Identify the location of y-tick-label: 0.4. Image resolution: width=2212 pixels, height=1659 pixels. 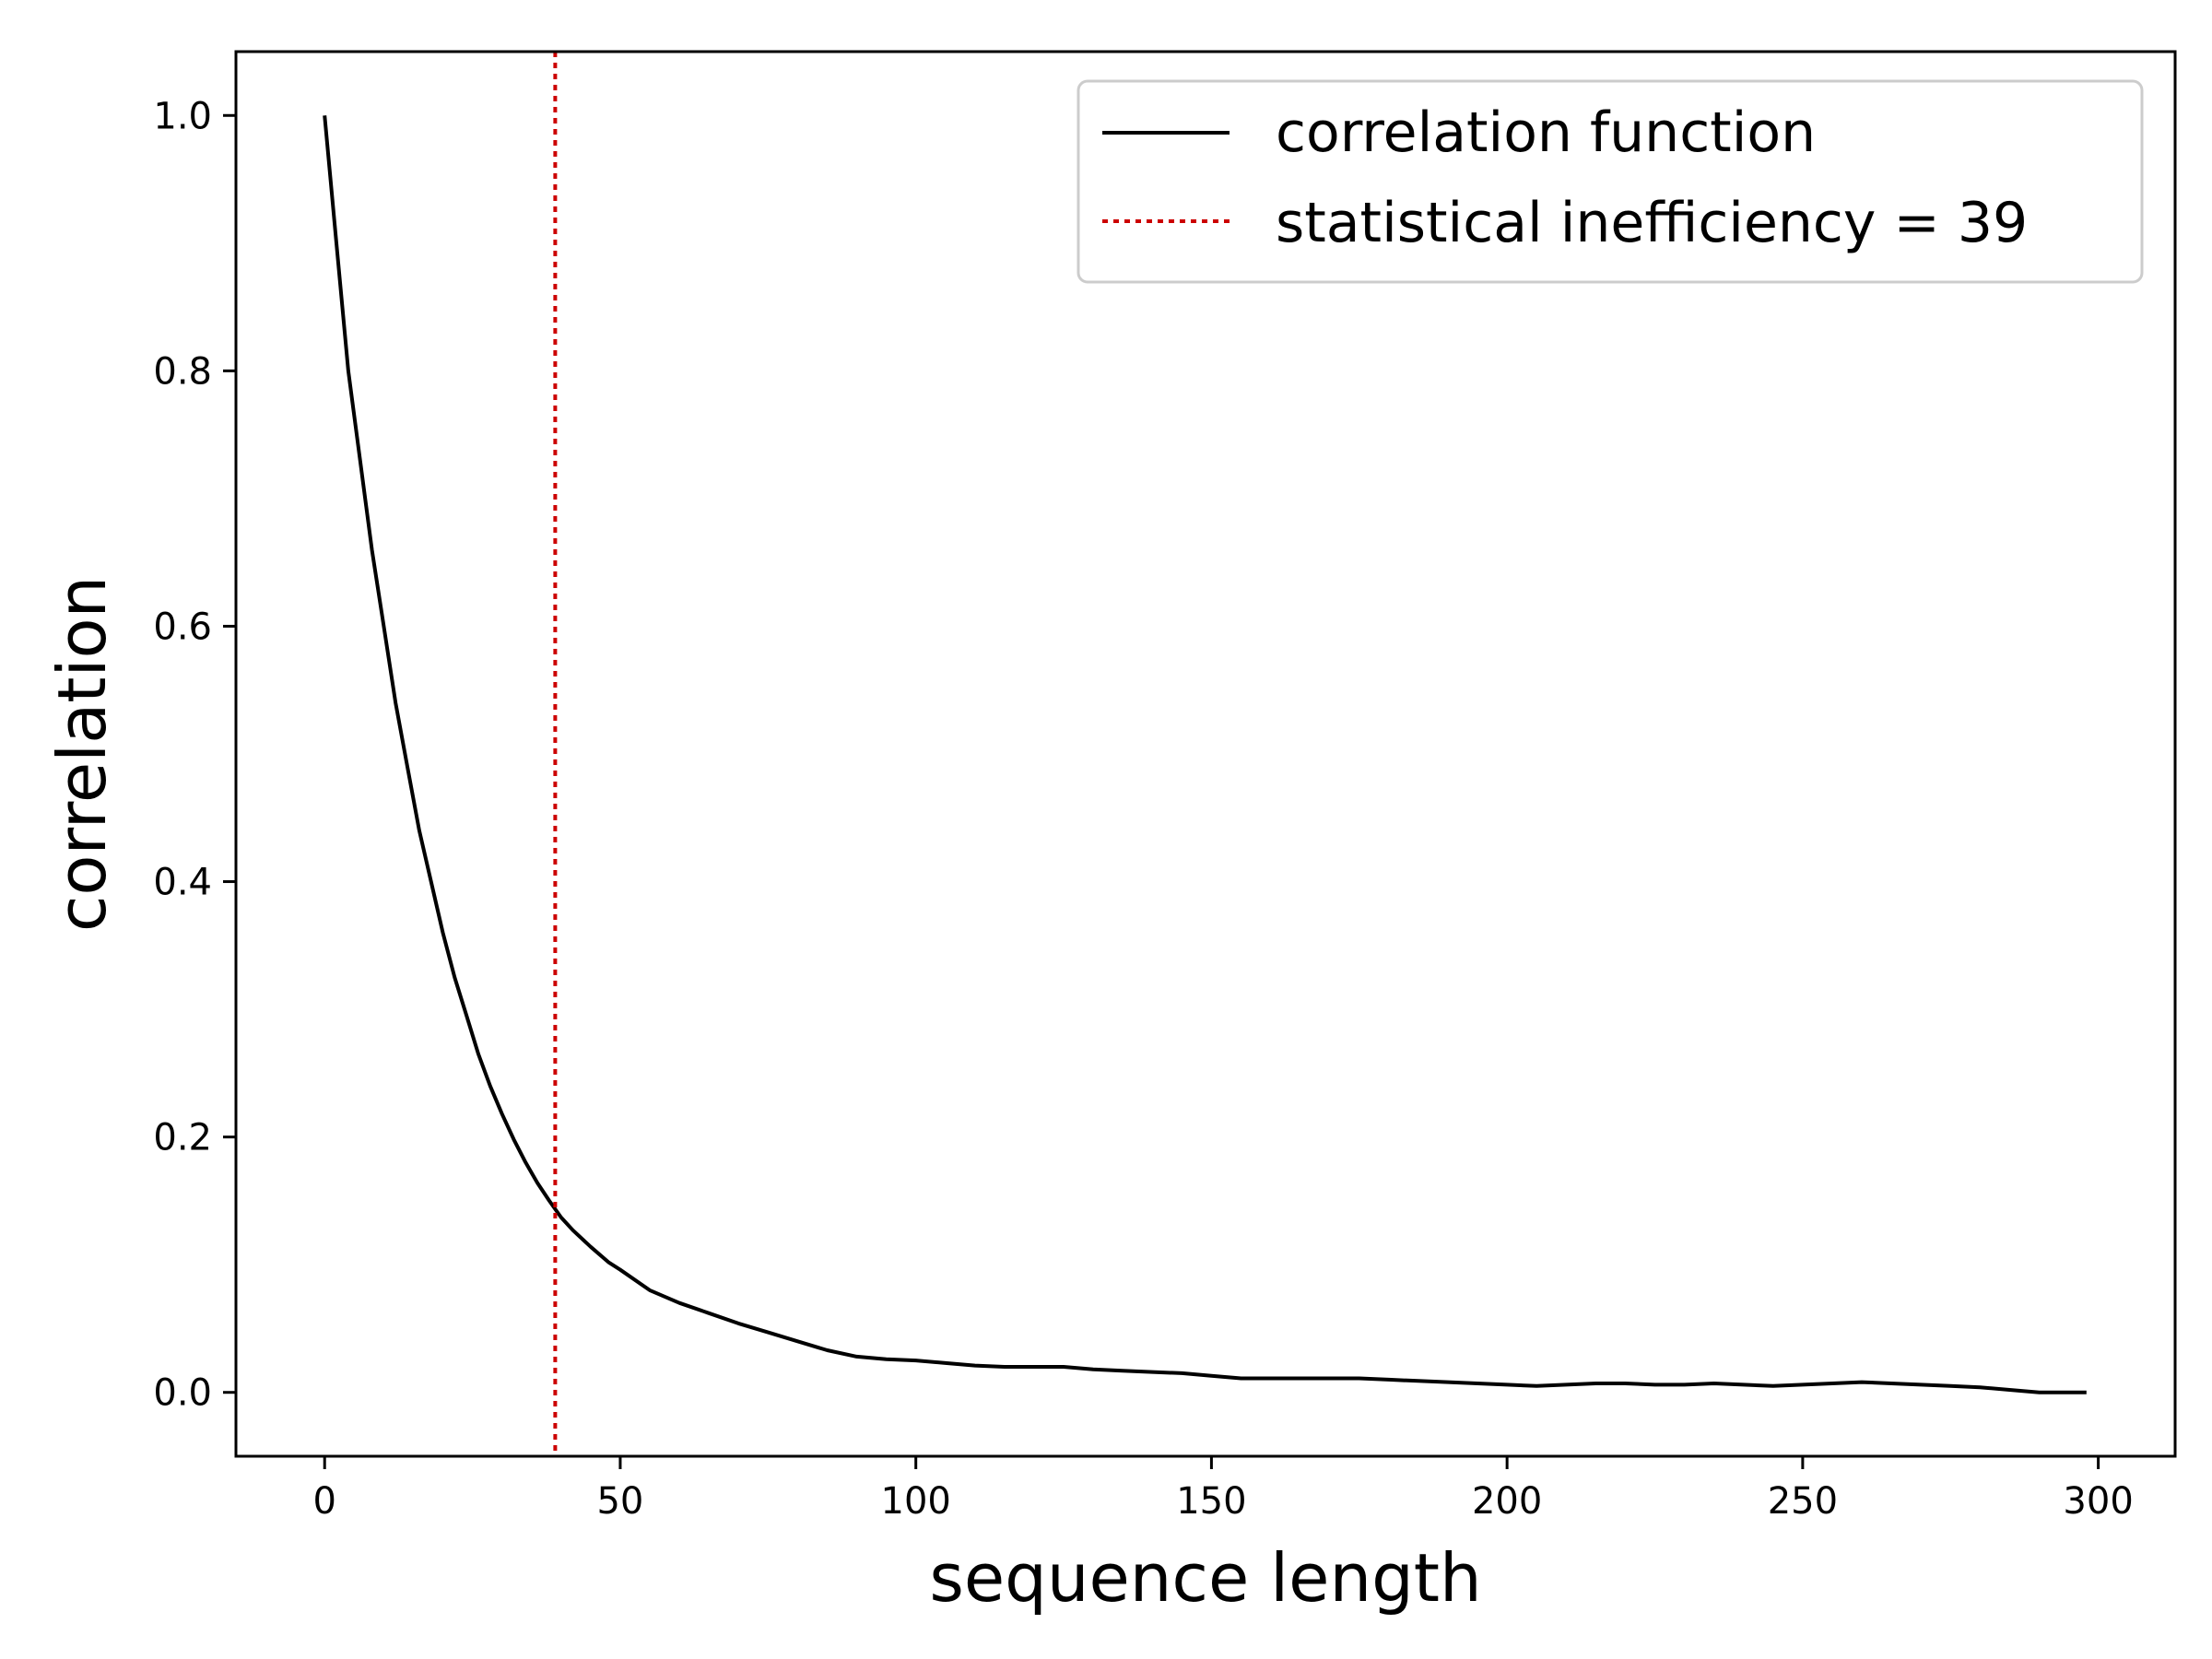
(182, 883).